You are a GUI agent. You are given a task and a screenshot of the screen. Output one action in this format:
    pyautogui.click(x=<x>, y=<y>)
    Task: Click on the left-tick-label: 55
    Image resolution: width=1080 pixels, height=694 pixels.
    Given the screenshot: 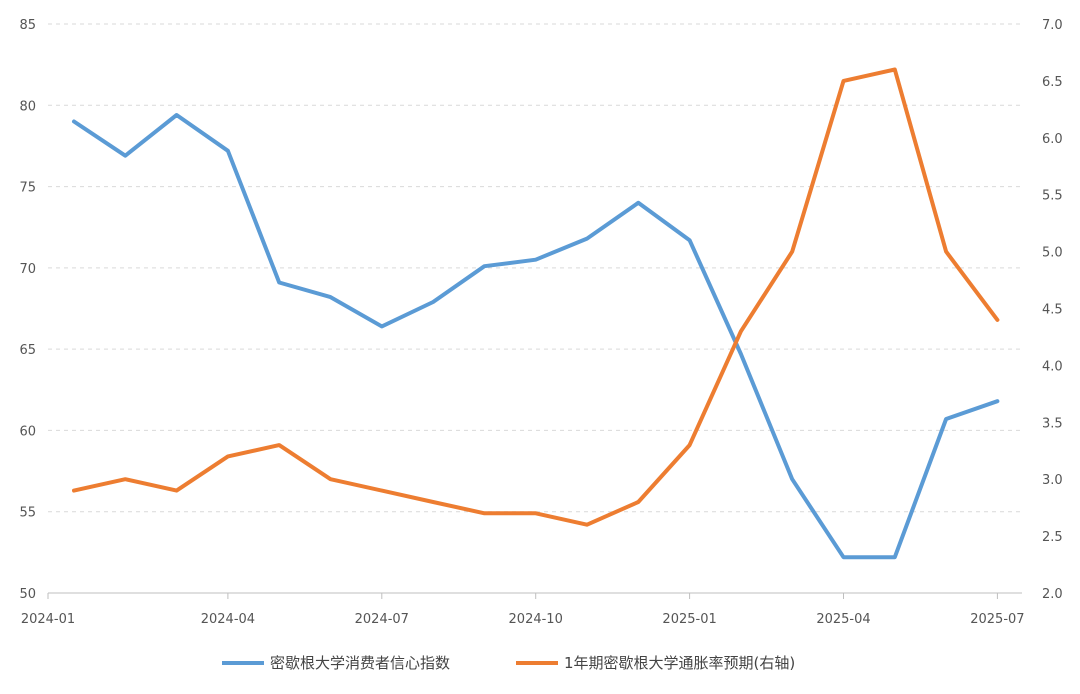 What is the action you would take?
    pyautogui.click(x=27, y=513)
    